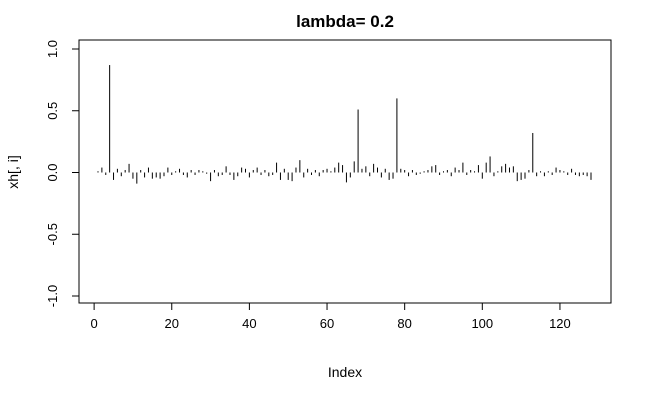 This screenshot has height=402, width=651. Describe the element at coordinates (13, 171) in the screenshot. I see `y-axis-label: xh[, i]` at that location.